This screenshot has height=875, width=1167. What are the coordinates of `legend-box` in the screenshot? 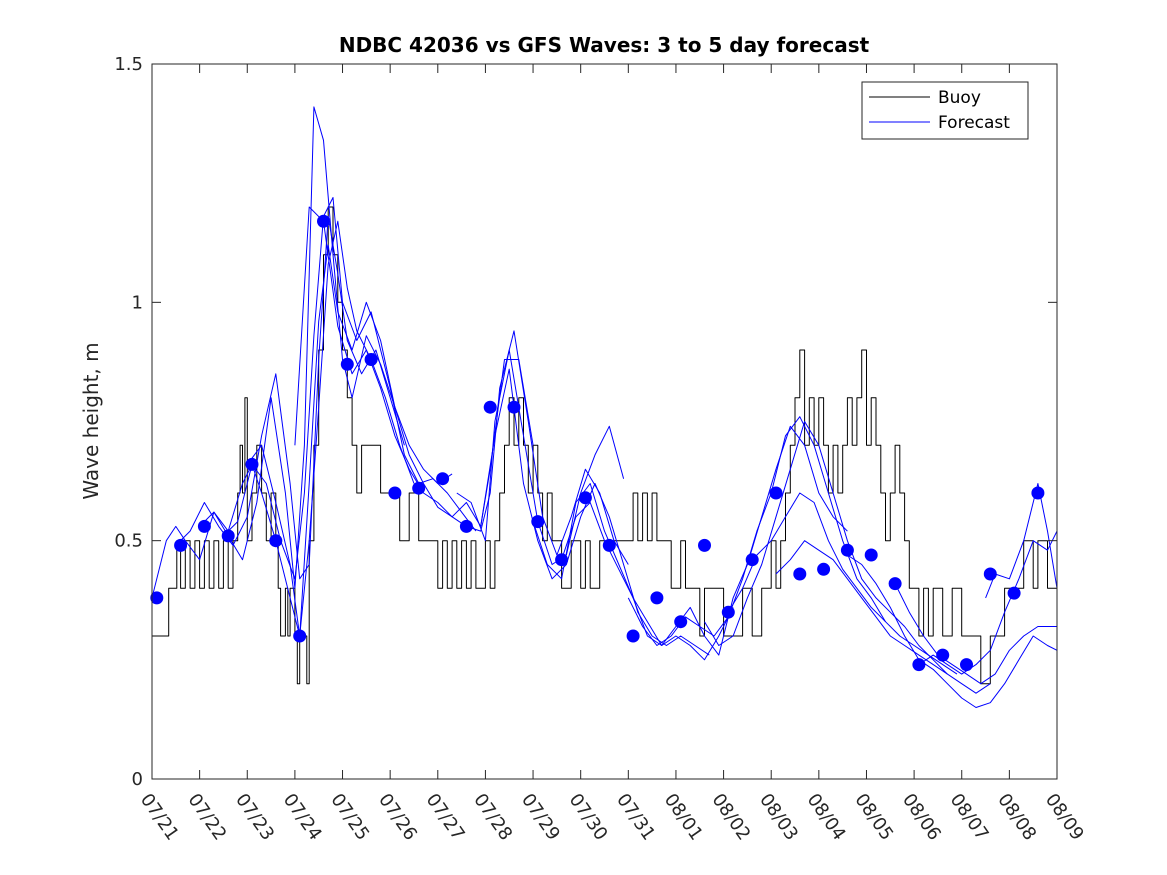 It's located at (945, 110).